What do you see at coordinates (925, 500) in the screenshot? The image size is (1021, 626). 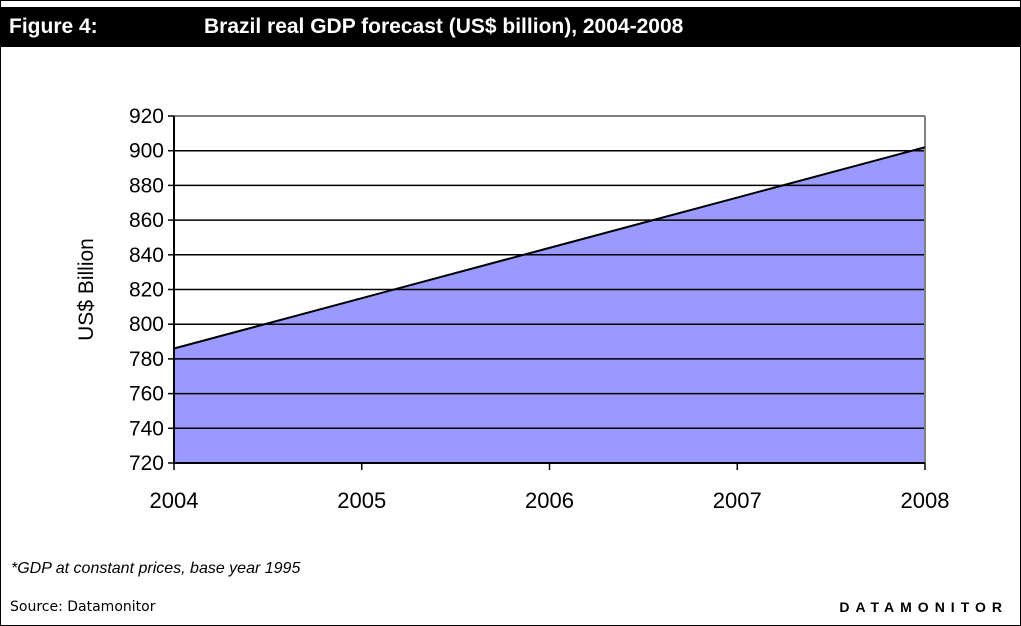 I see `x-tick-label: 2008` at bounding box center [925, 500].